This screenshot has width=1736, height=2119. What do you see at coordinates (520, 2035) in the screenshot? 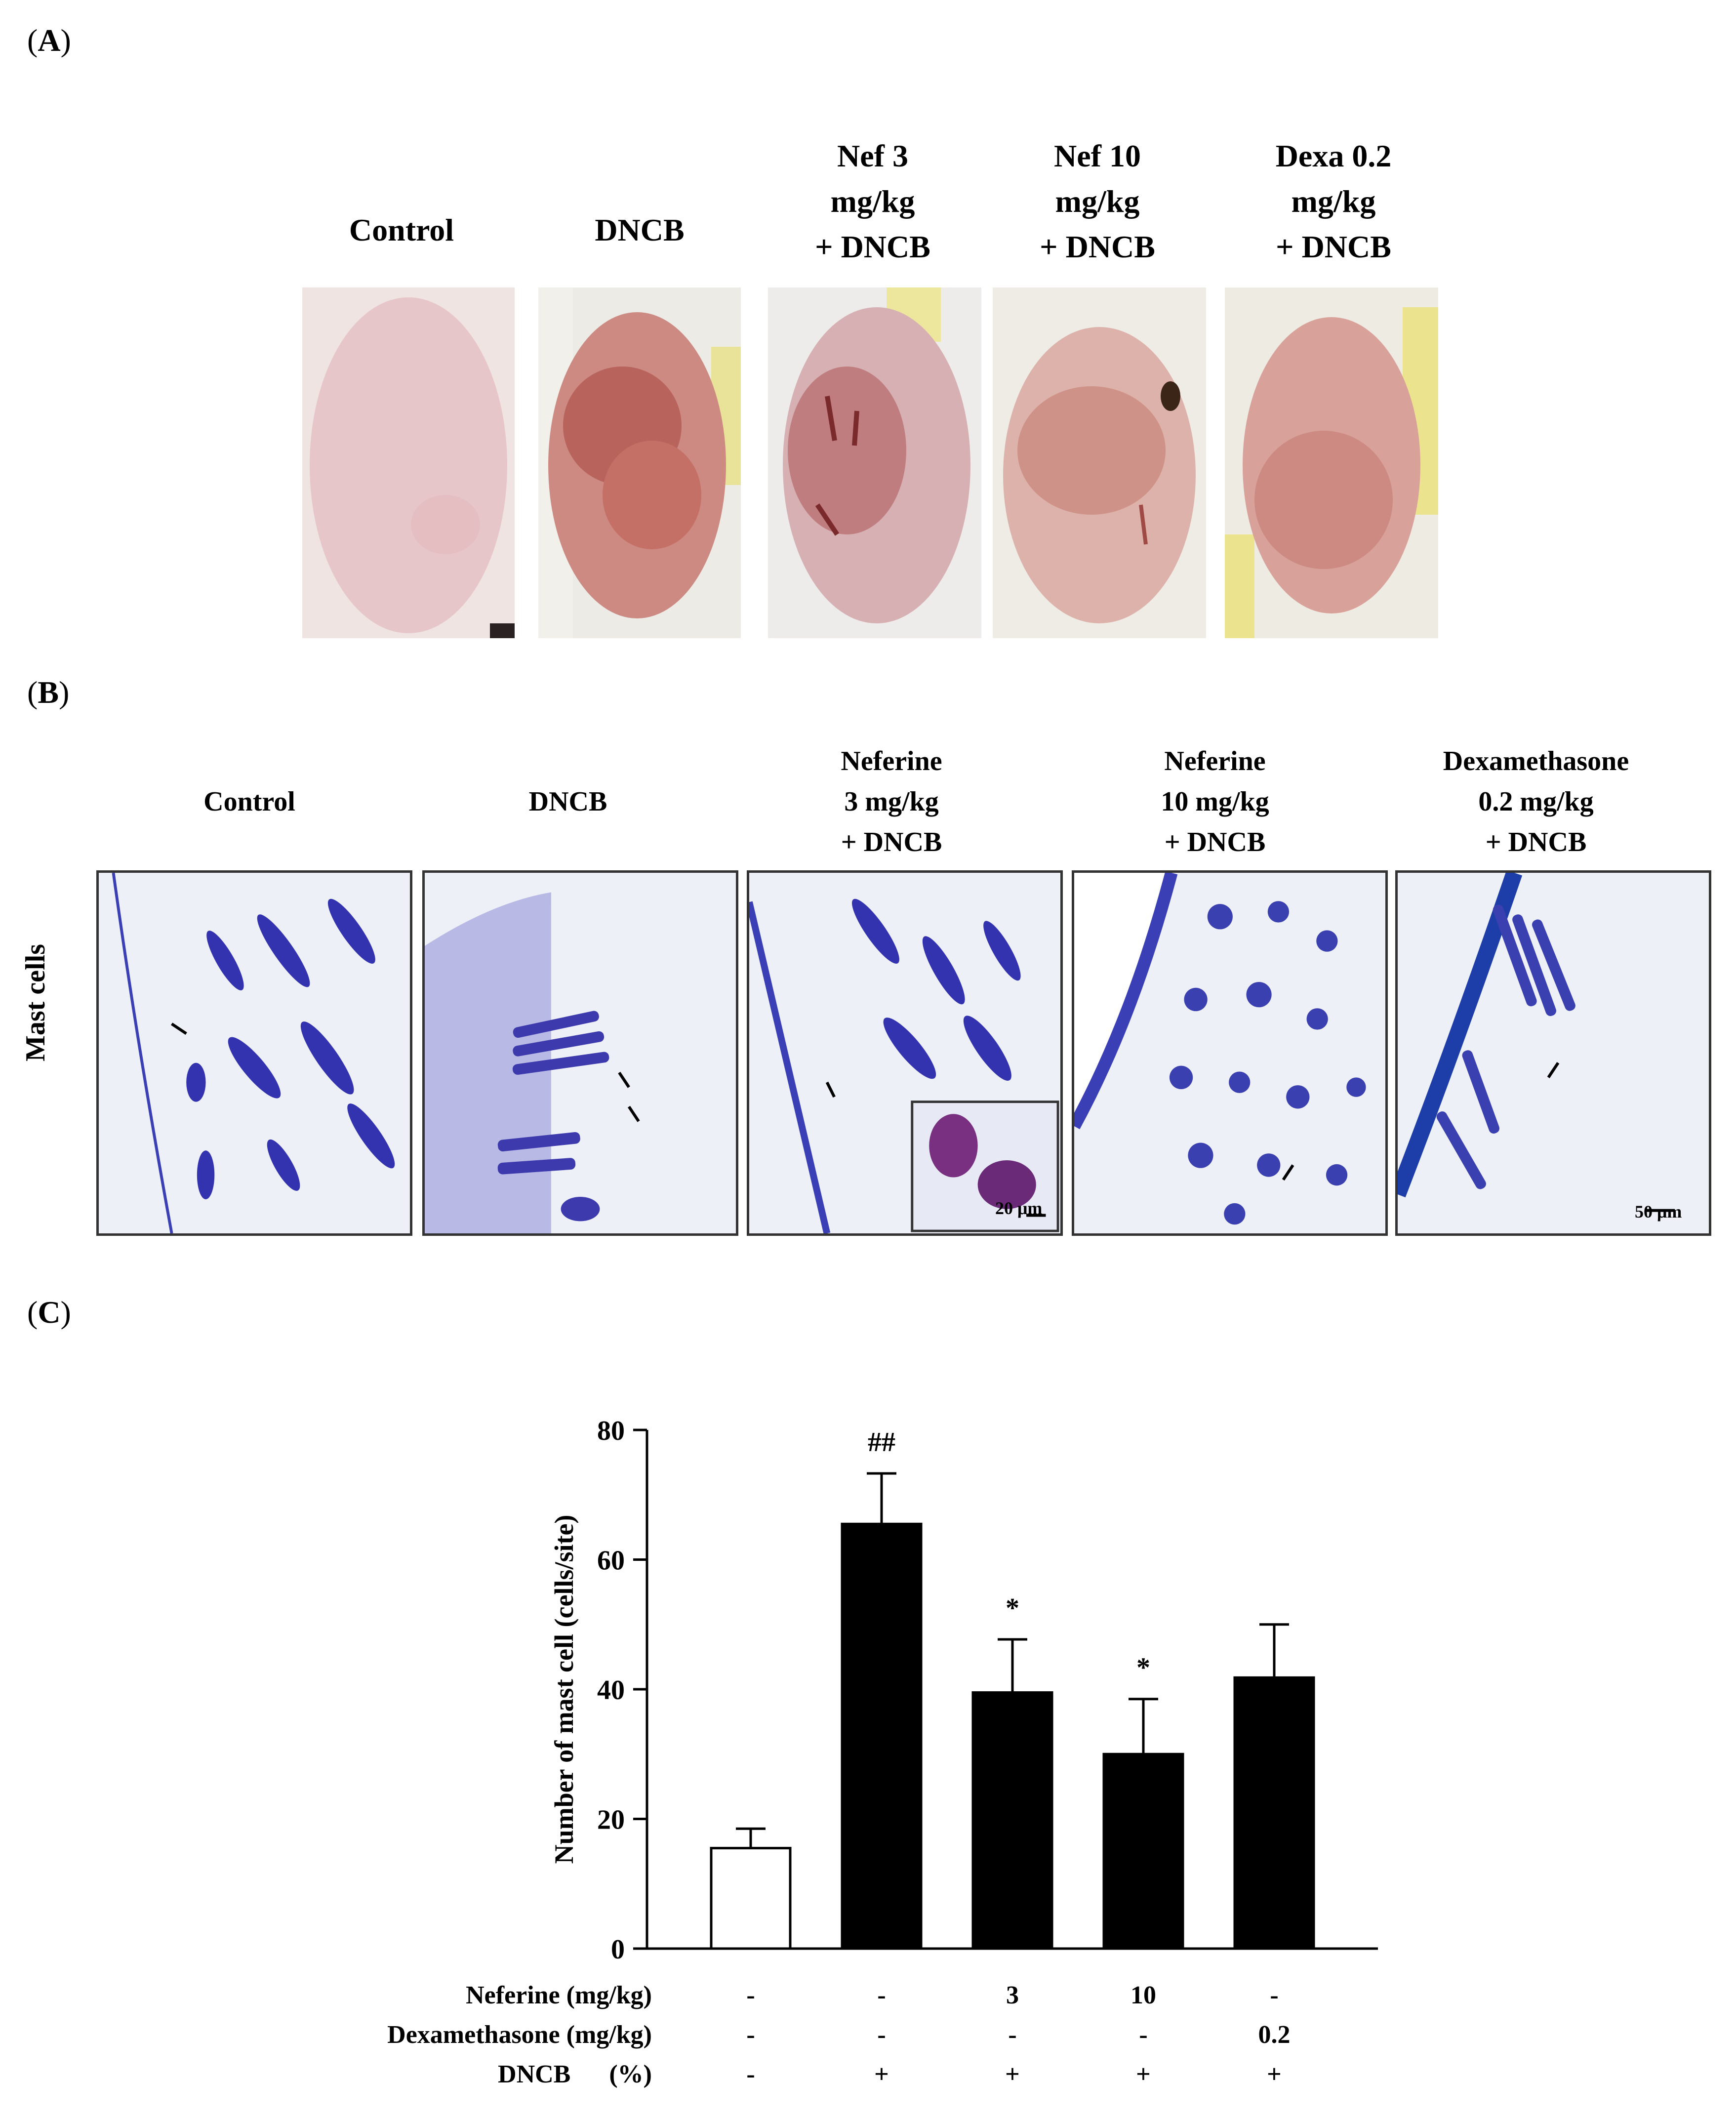
I see `condition-row-label: Dexamethasone (mg/kg)` at bounding box center [520, 2035].